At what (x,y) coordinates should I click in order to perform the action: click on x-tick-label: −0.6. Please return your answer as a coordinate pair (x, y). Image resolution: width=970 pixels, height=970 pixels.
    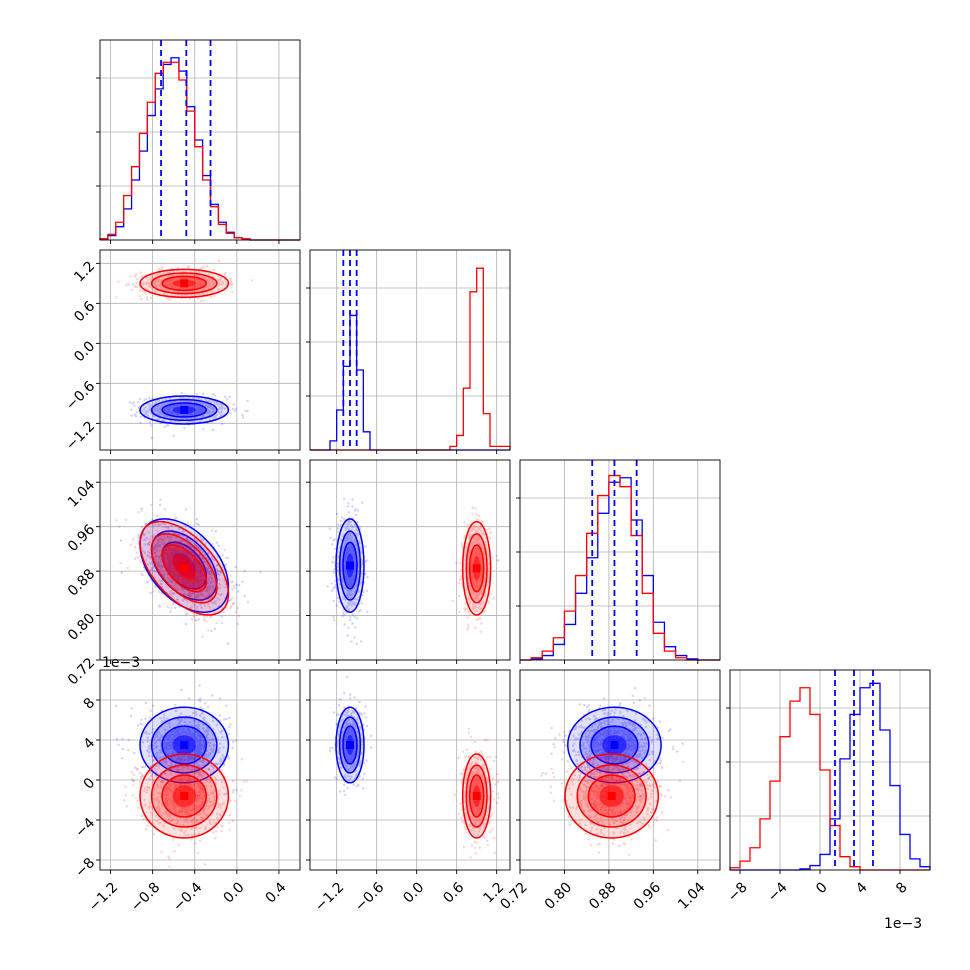
    Looking at the image, I should click on (369, 896).